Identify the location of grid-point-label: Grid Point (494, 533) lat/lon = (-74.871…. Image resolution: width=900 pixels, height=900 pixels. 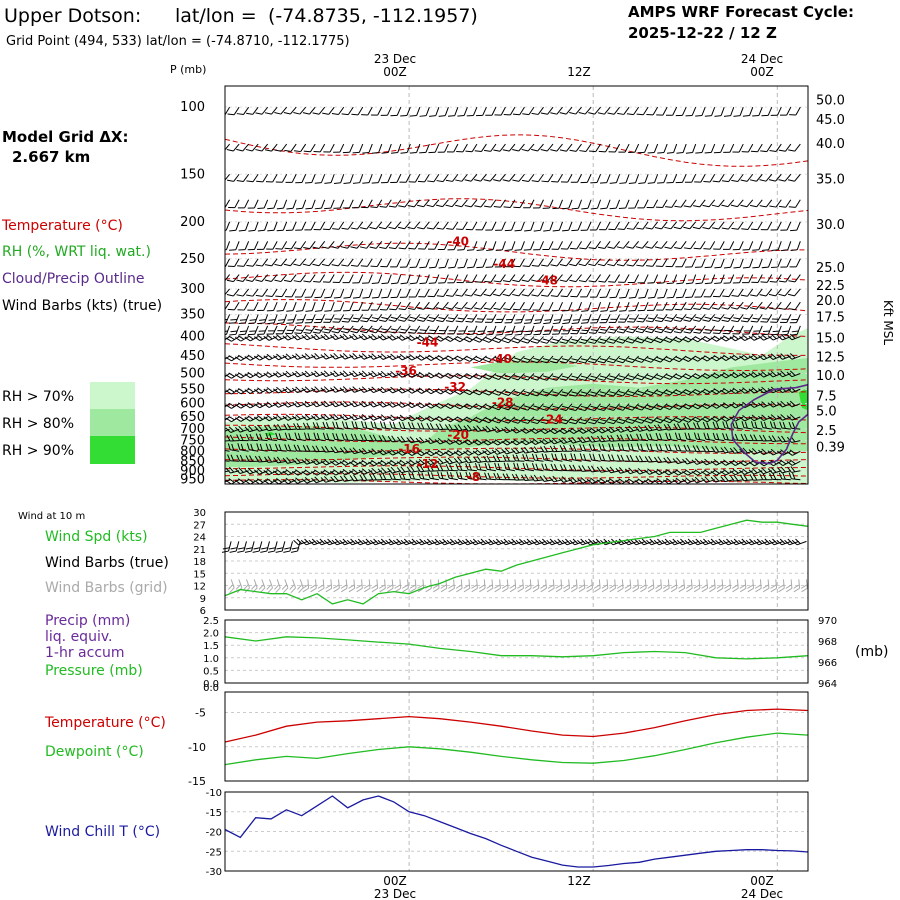
(178, 41).